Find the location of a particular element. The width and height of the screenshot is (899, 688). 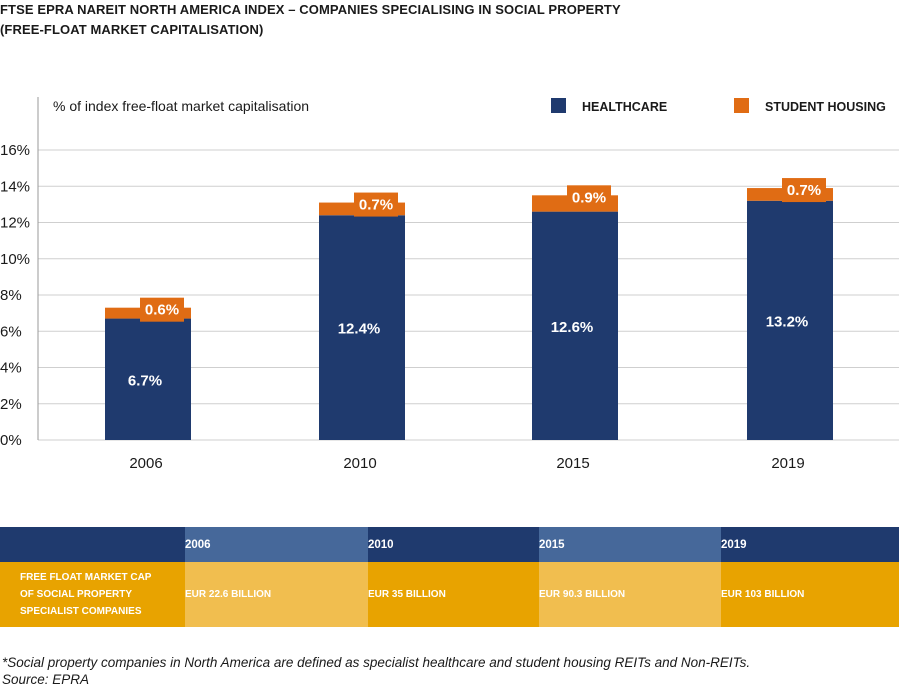

x-tick-label-2006: 2006 is located at coordinates (145, 463).